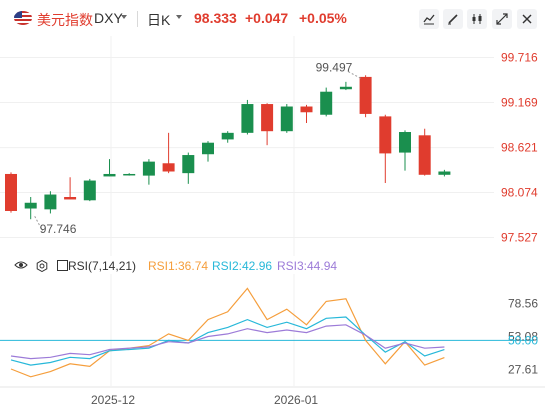 This screenshot has height=416, width=545. I want to click on high-marker-line, so click(354, 74).